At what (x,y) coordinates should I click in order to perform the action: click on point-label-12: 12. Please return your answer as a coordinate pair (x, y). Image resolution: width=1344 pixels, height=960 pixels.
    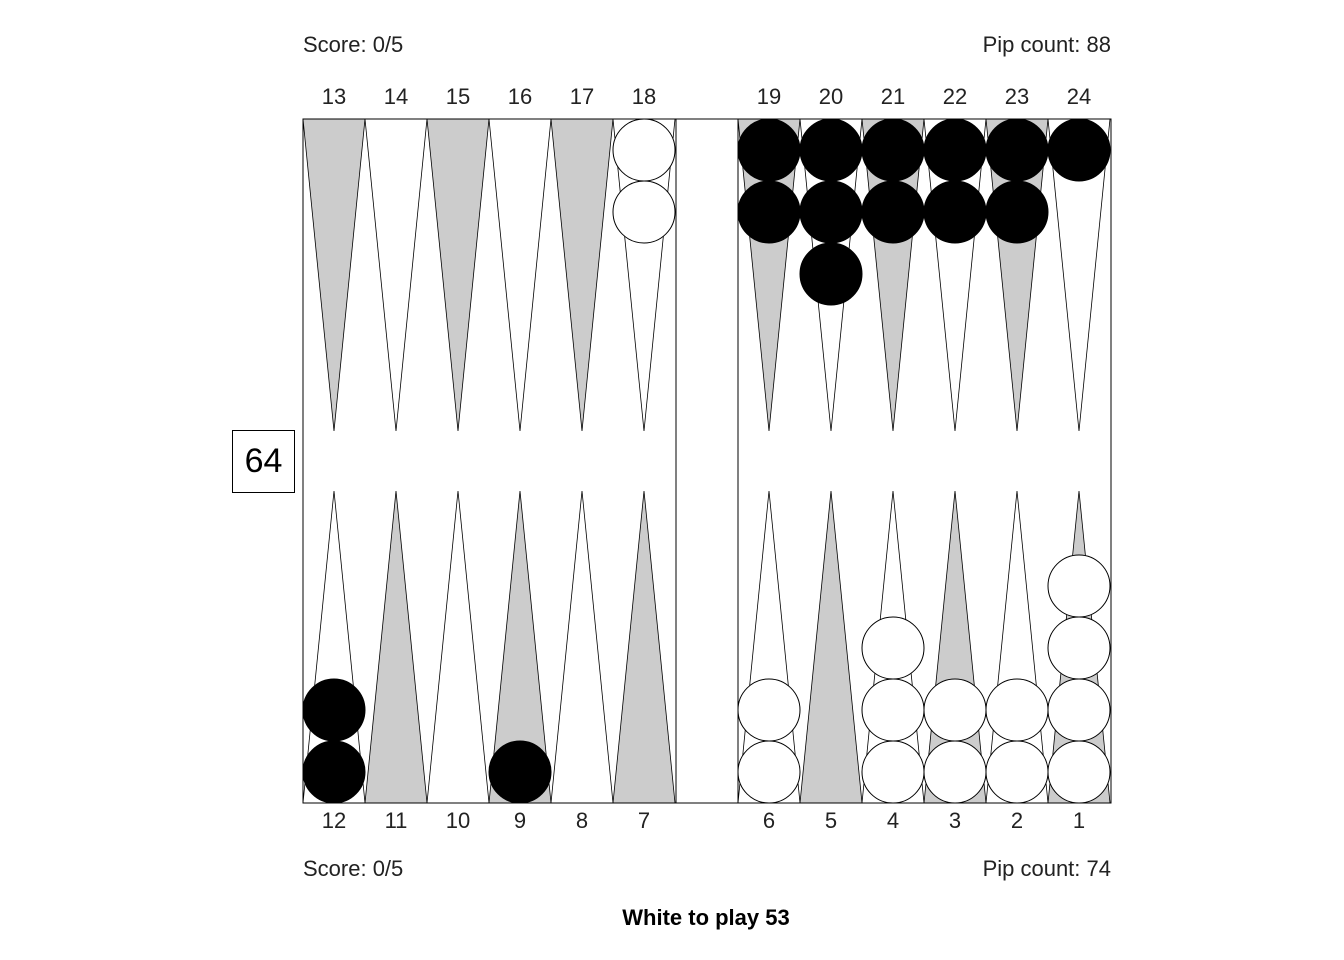
    Looking at the image, I should click on (334, 820).